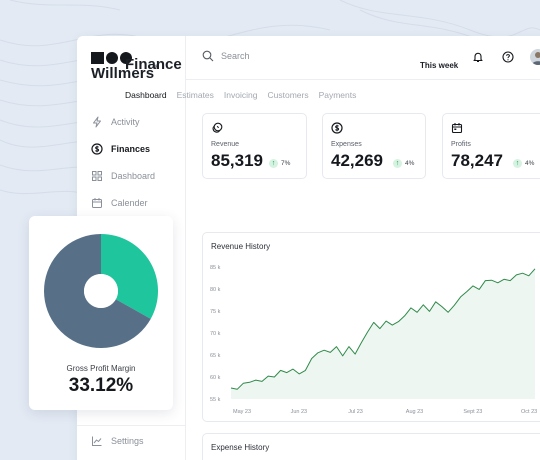 This screenshot has width=540, height=460. What do you see at coordinates (215, 312) in the screenshot?
I see `y-tick-label: 75 k` at bounding box center [215, 312].